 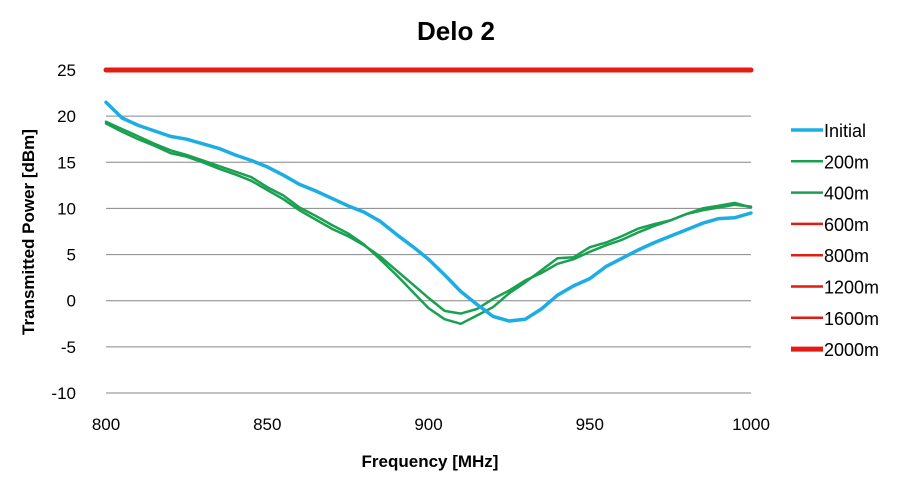 I want to click on legend-label: 1200m, so click(x=851, y=288).